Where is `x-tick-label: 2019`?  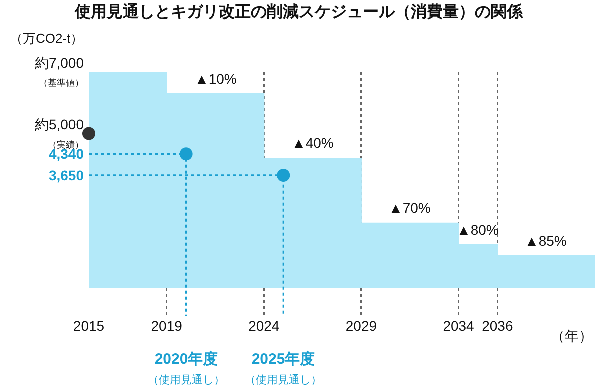 x-tick-label: 2019 is located at coordinates (167, 326).